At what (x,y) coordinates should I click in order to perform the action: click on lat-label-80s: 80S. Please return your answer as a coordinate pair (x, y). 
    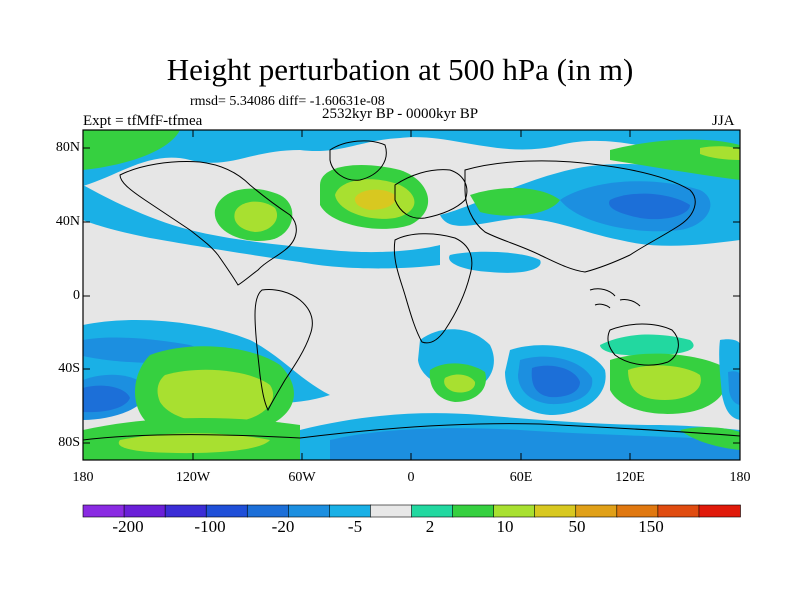
    Looking at the image, I should click on (69, 442).